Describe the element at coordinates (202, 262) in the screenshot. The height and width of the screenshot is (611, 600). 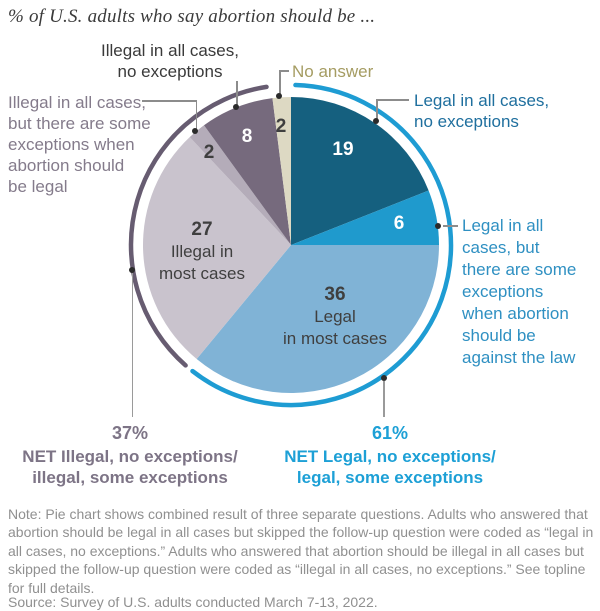
I see `slice-text-illegal-most: Illegal in most cases` at that location.